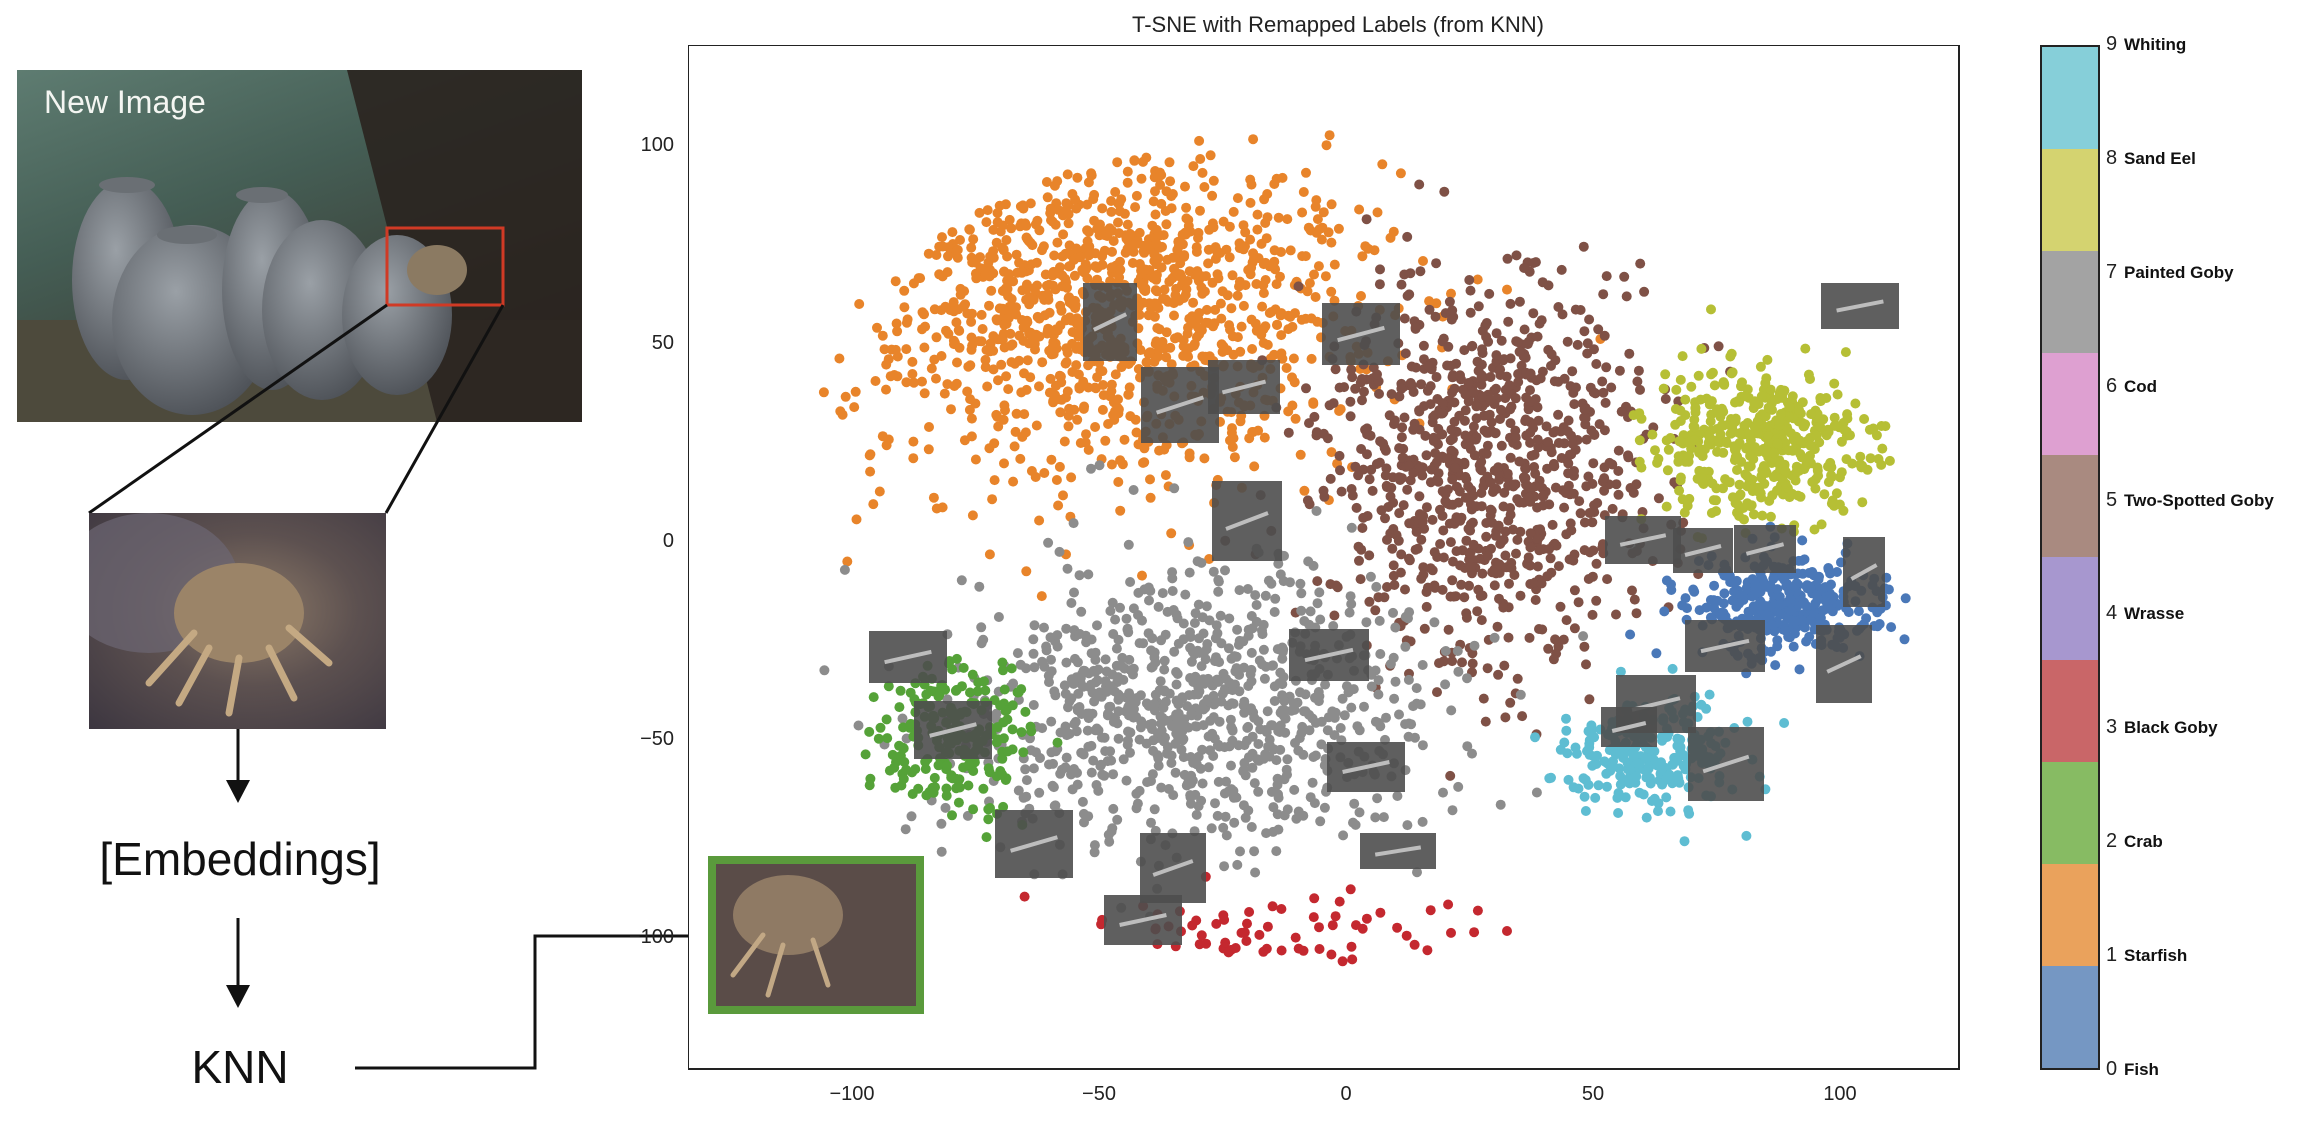  What do you see at coordinates (2112, 955) in the screenshot?
I see `colorbar-tick-label: 1` at bounding box center [2112, 955].